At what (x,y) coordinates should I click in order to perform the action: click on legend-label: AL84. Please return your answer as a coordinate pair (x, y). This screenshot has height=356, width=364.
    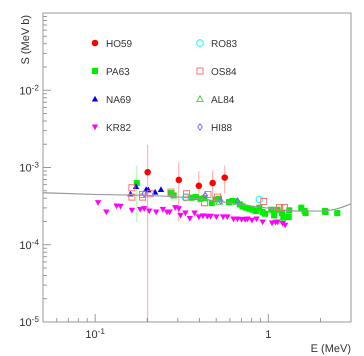
    Looking at the image, I should click on (223, 100).